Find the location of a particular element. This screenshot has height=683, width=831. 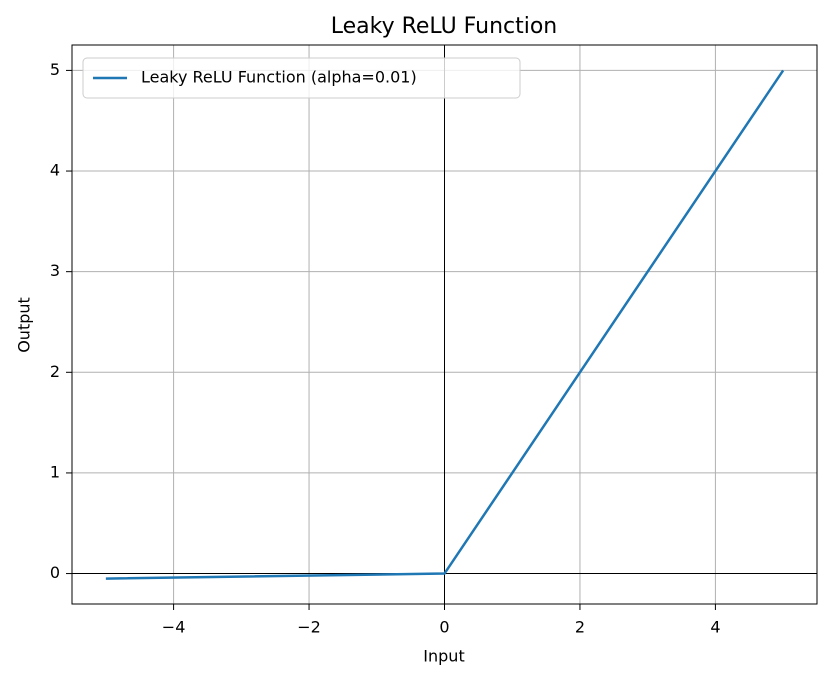

y-tick-label: 1 is located at coordinates (55, 471).